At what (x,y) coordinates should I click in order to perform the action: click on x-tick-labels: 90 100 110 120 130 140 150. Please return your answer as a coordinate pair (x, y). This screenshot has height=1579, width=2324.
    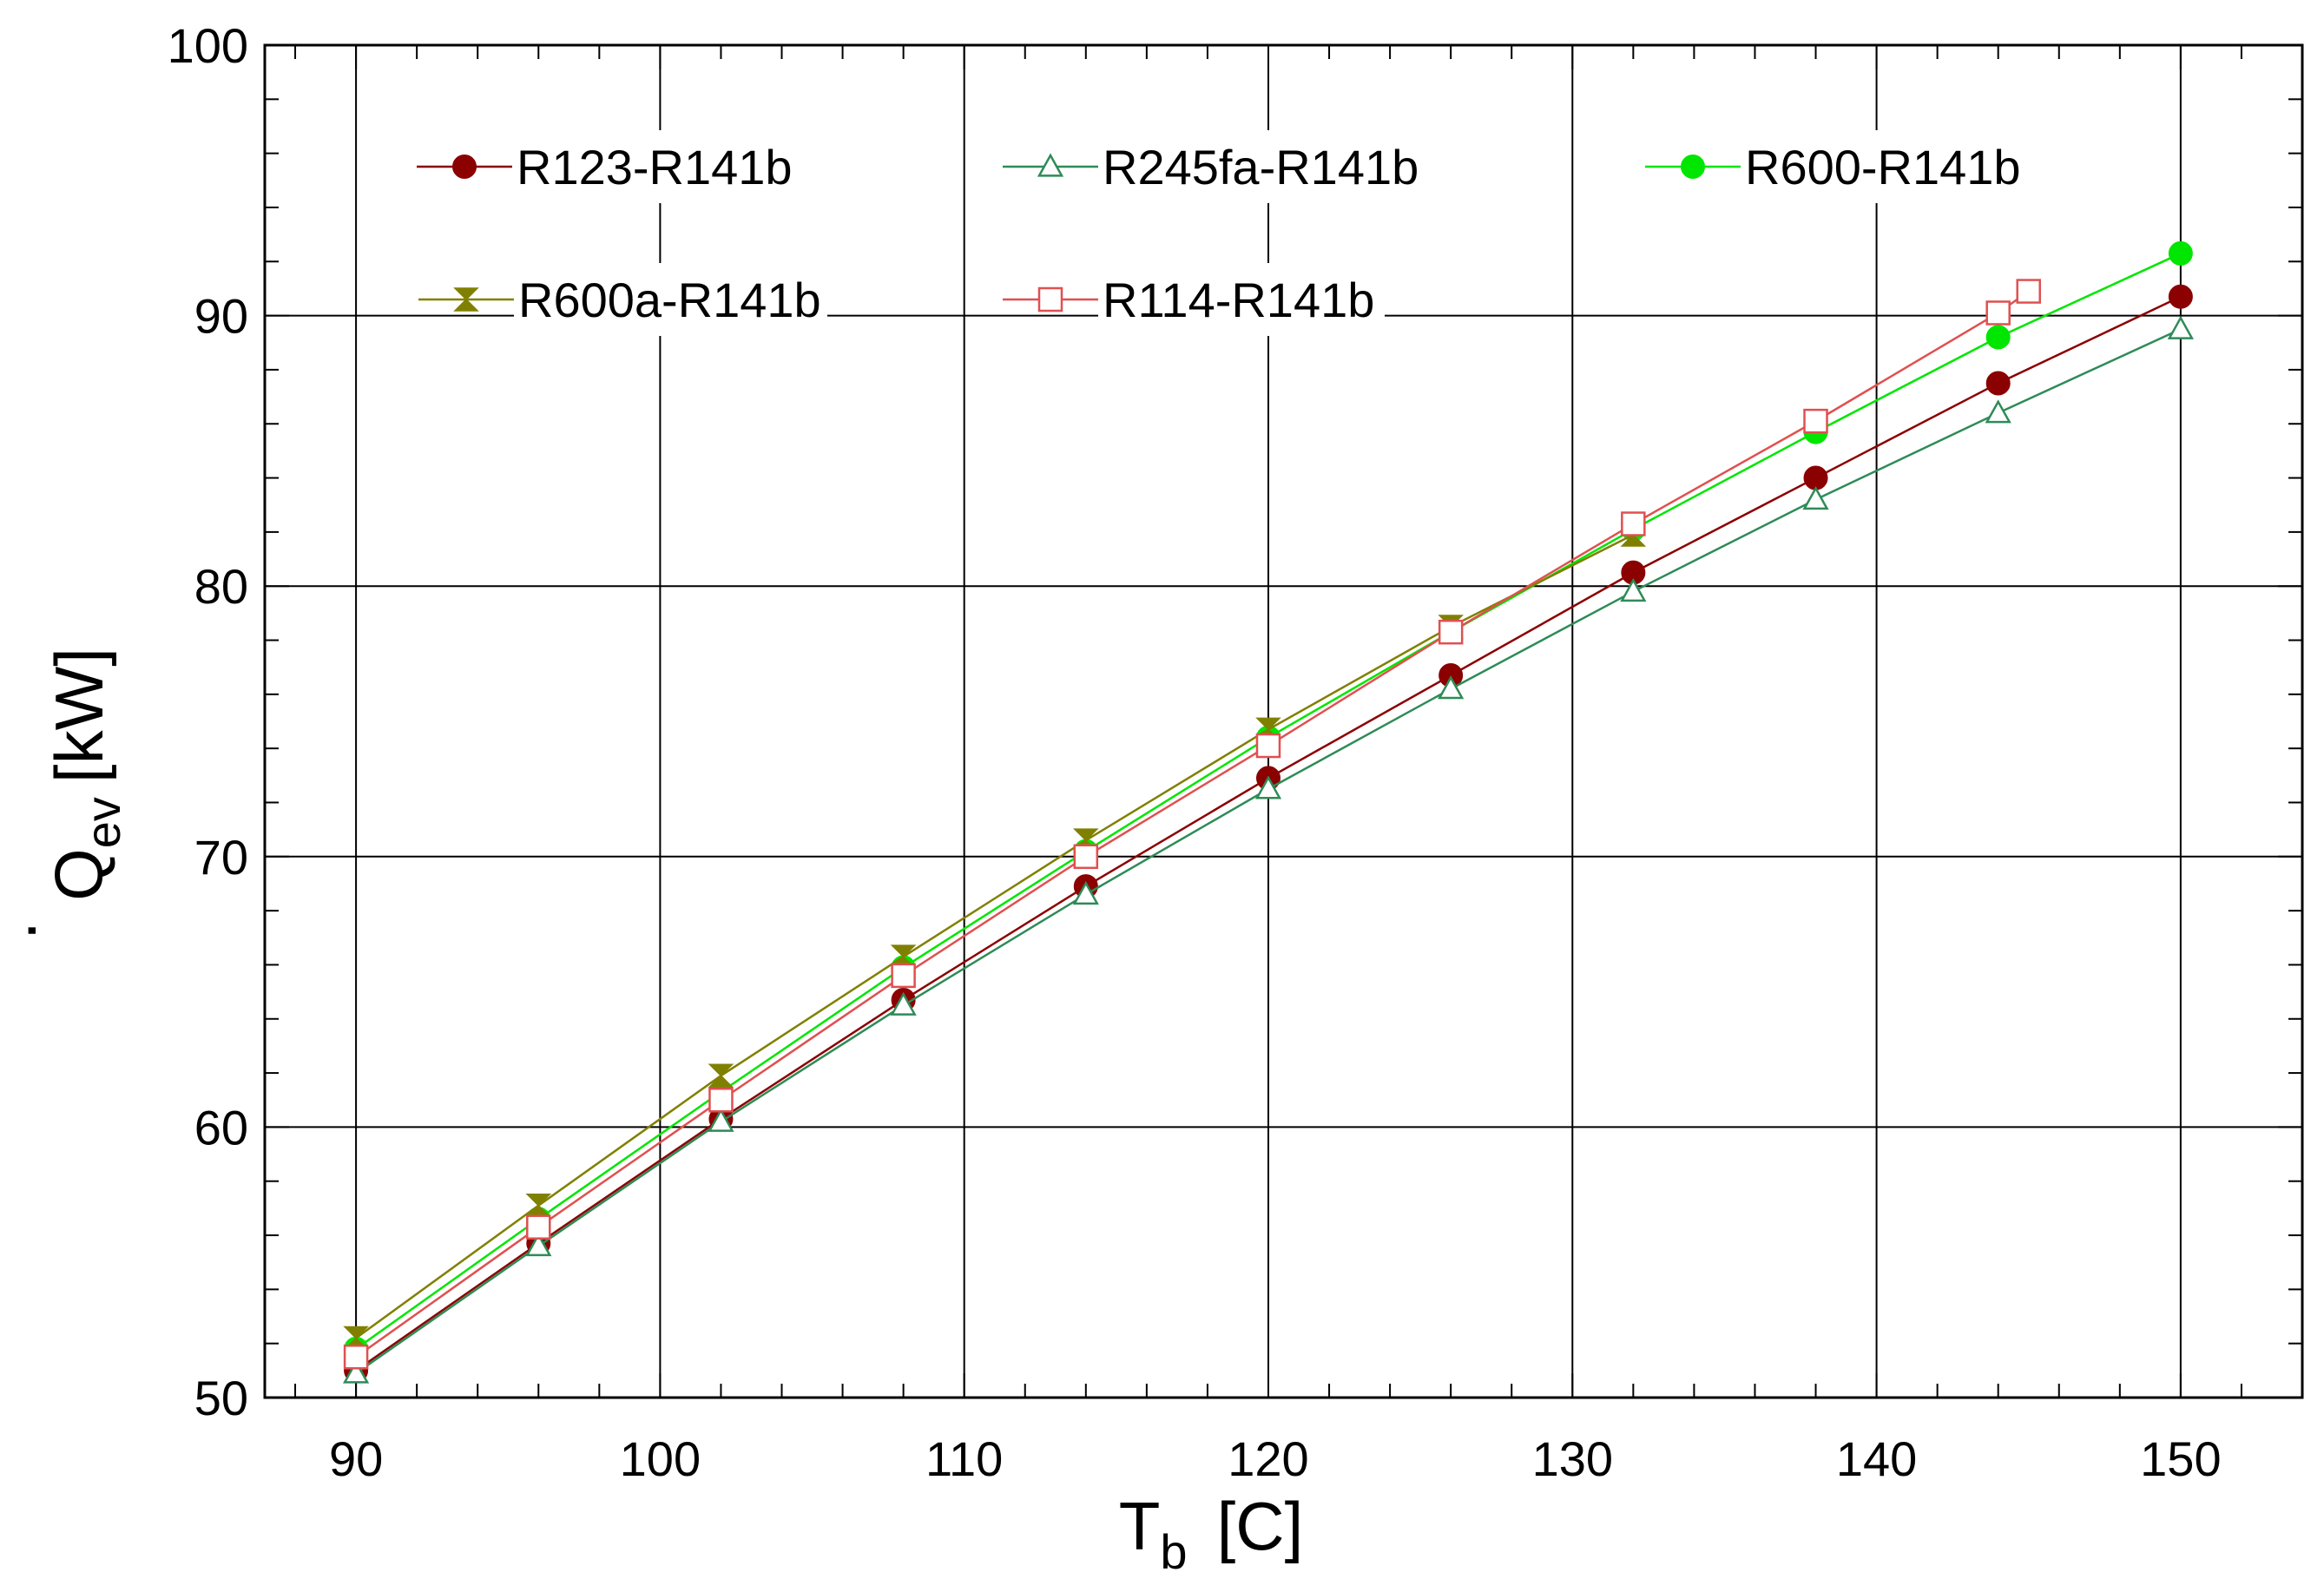
    Looking at the image, I should click on (1276, 1458).